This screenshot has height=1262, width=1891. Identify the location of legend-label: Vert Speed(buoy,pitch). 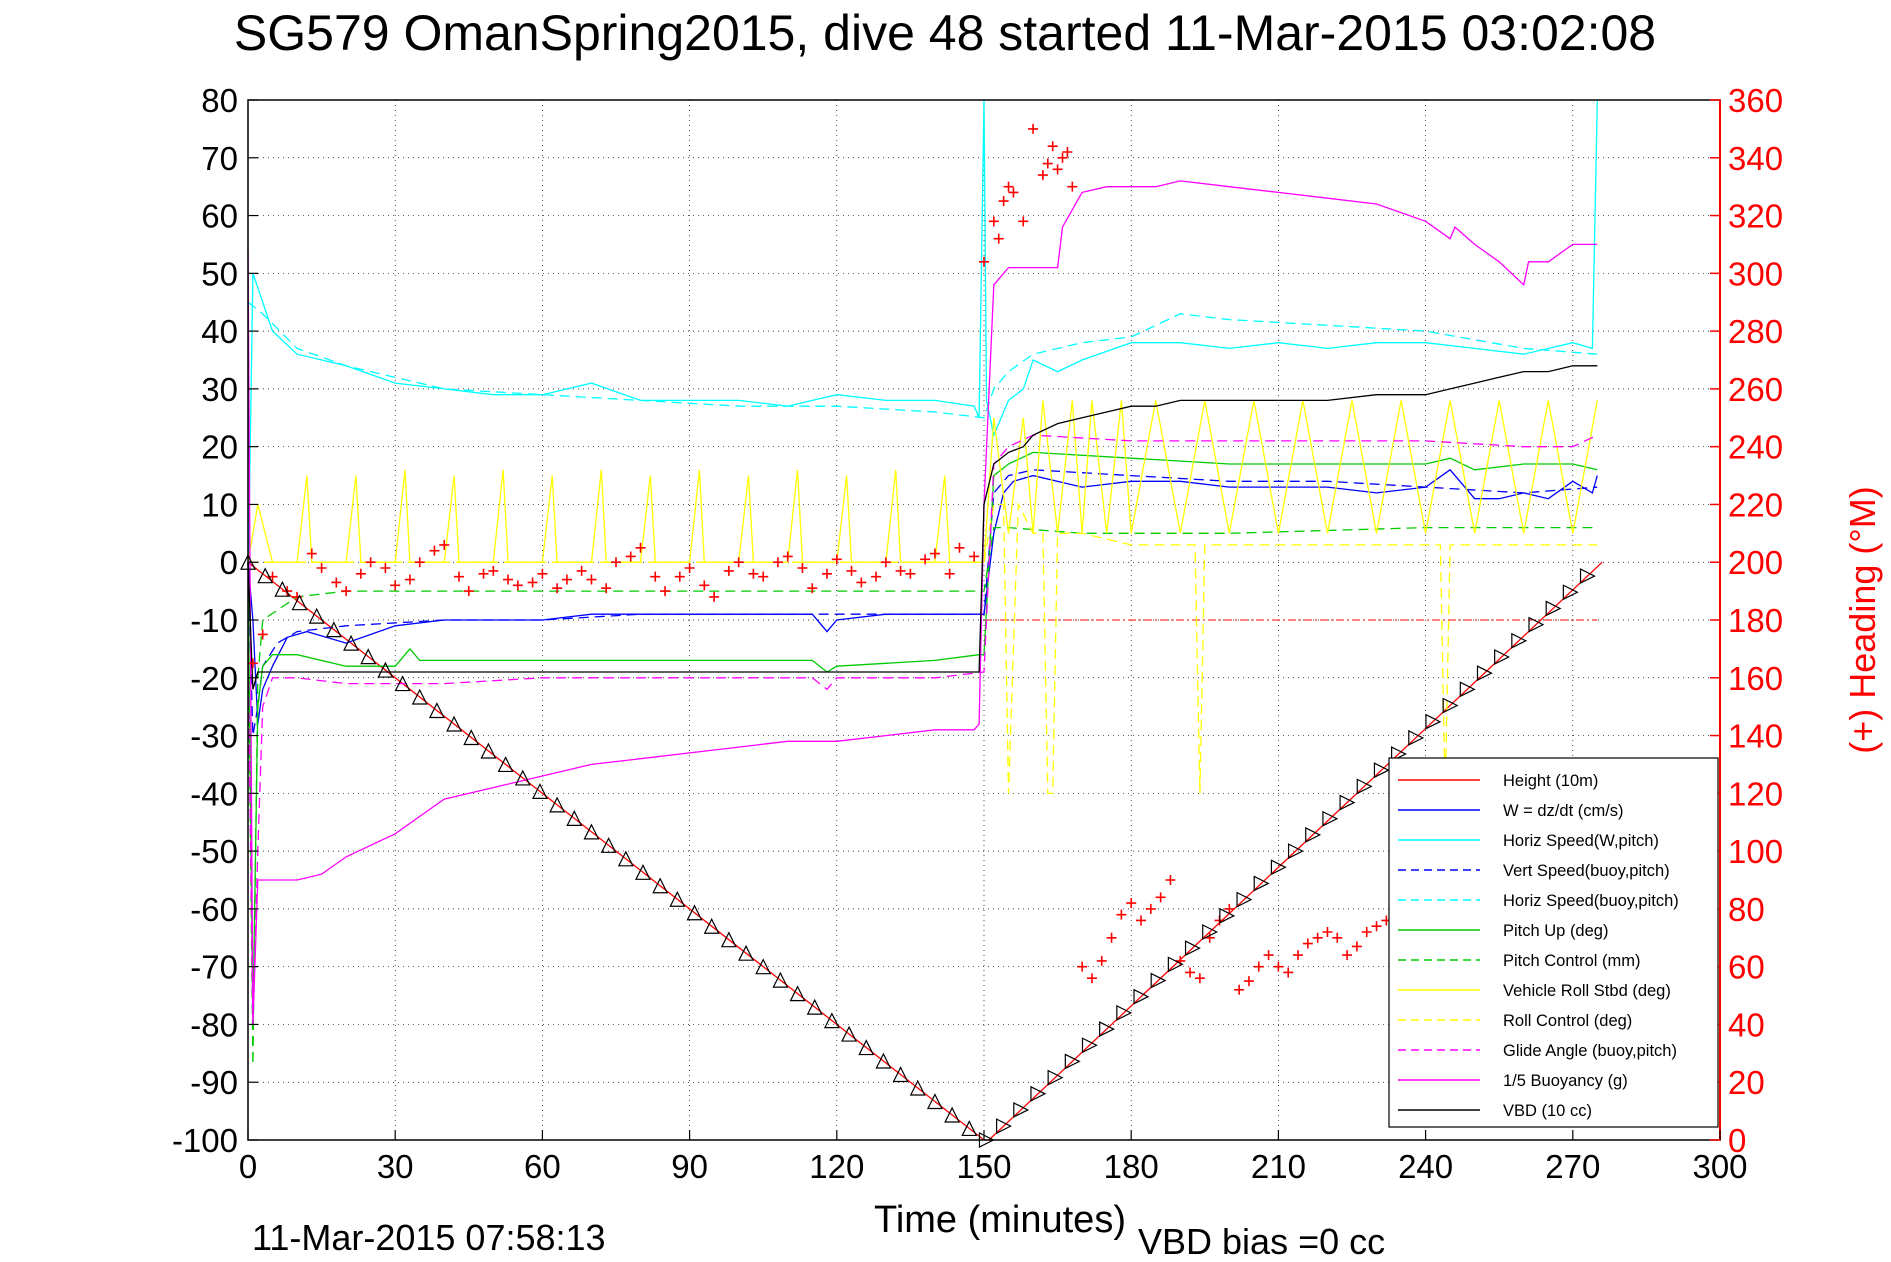
(1586, 871).